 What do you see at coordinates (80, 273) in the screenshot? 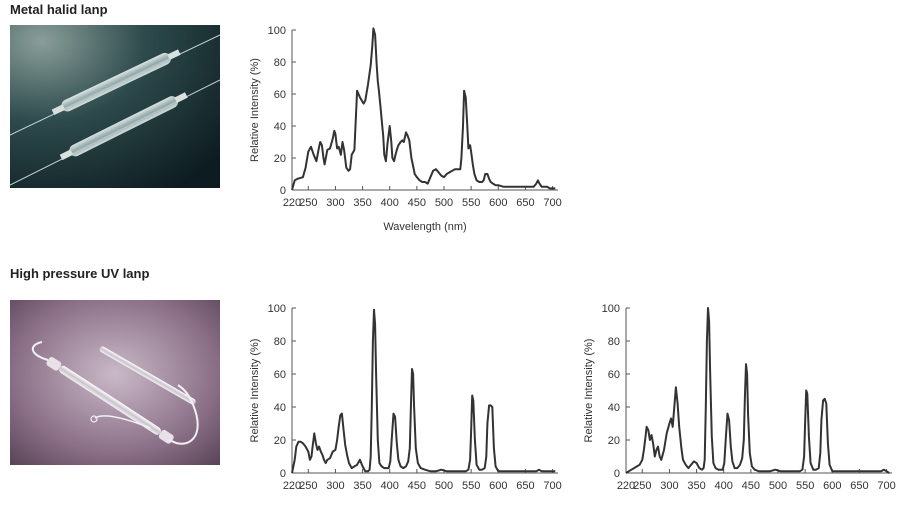
I see `section-title-uv: High pressure UV lanp` at bounding box center [80, 273].